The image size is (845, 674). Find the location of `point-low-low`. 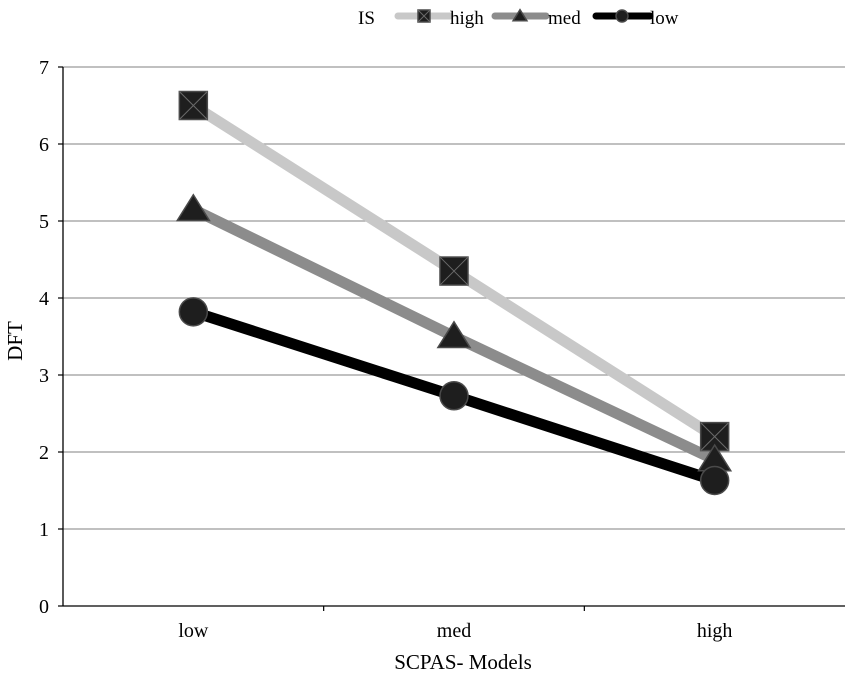

point-low-low is located at coordinates (193, 312).